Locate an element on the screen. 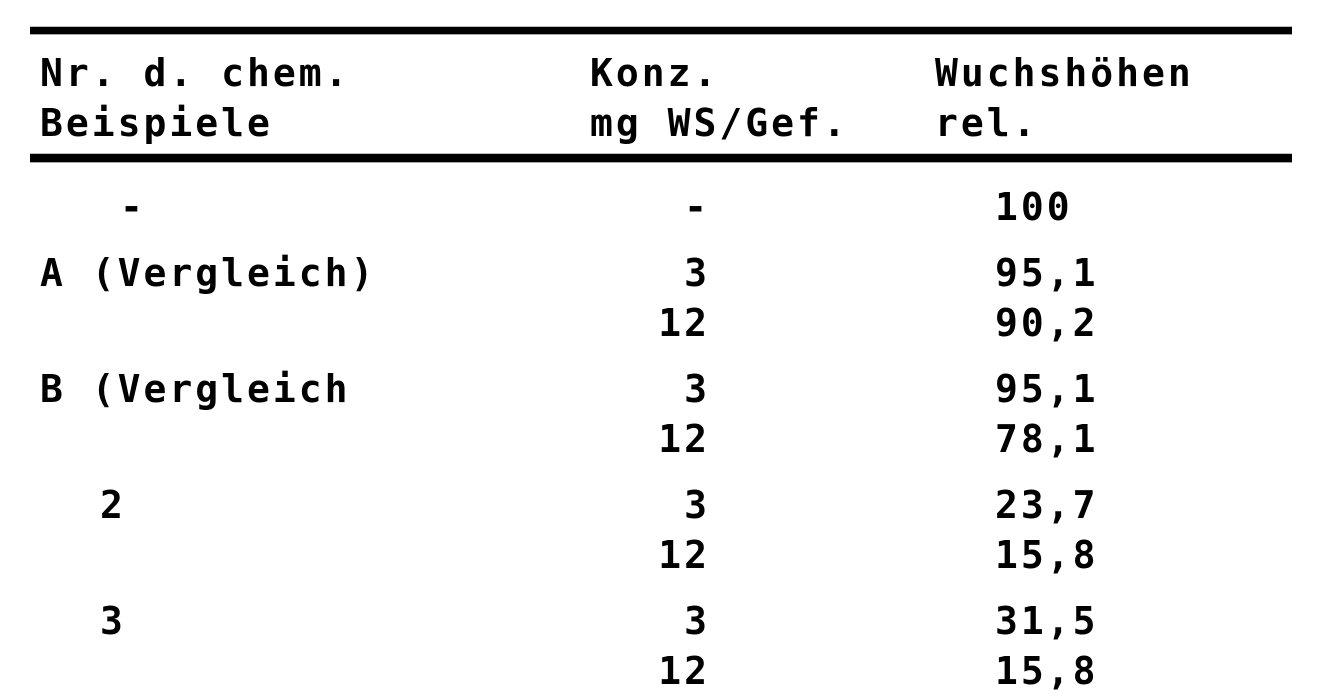  table-top-rule is located at coordinates (661, 30).